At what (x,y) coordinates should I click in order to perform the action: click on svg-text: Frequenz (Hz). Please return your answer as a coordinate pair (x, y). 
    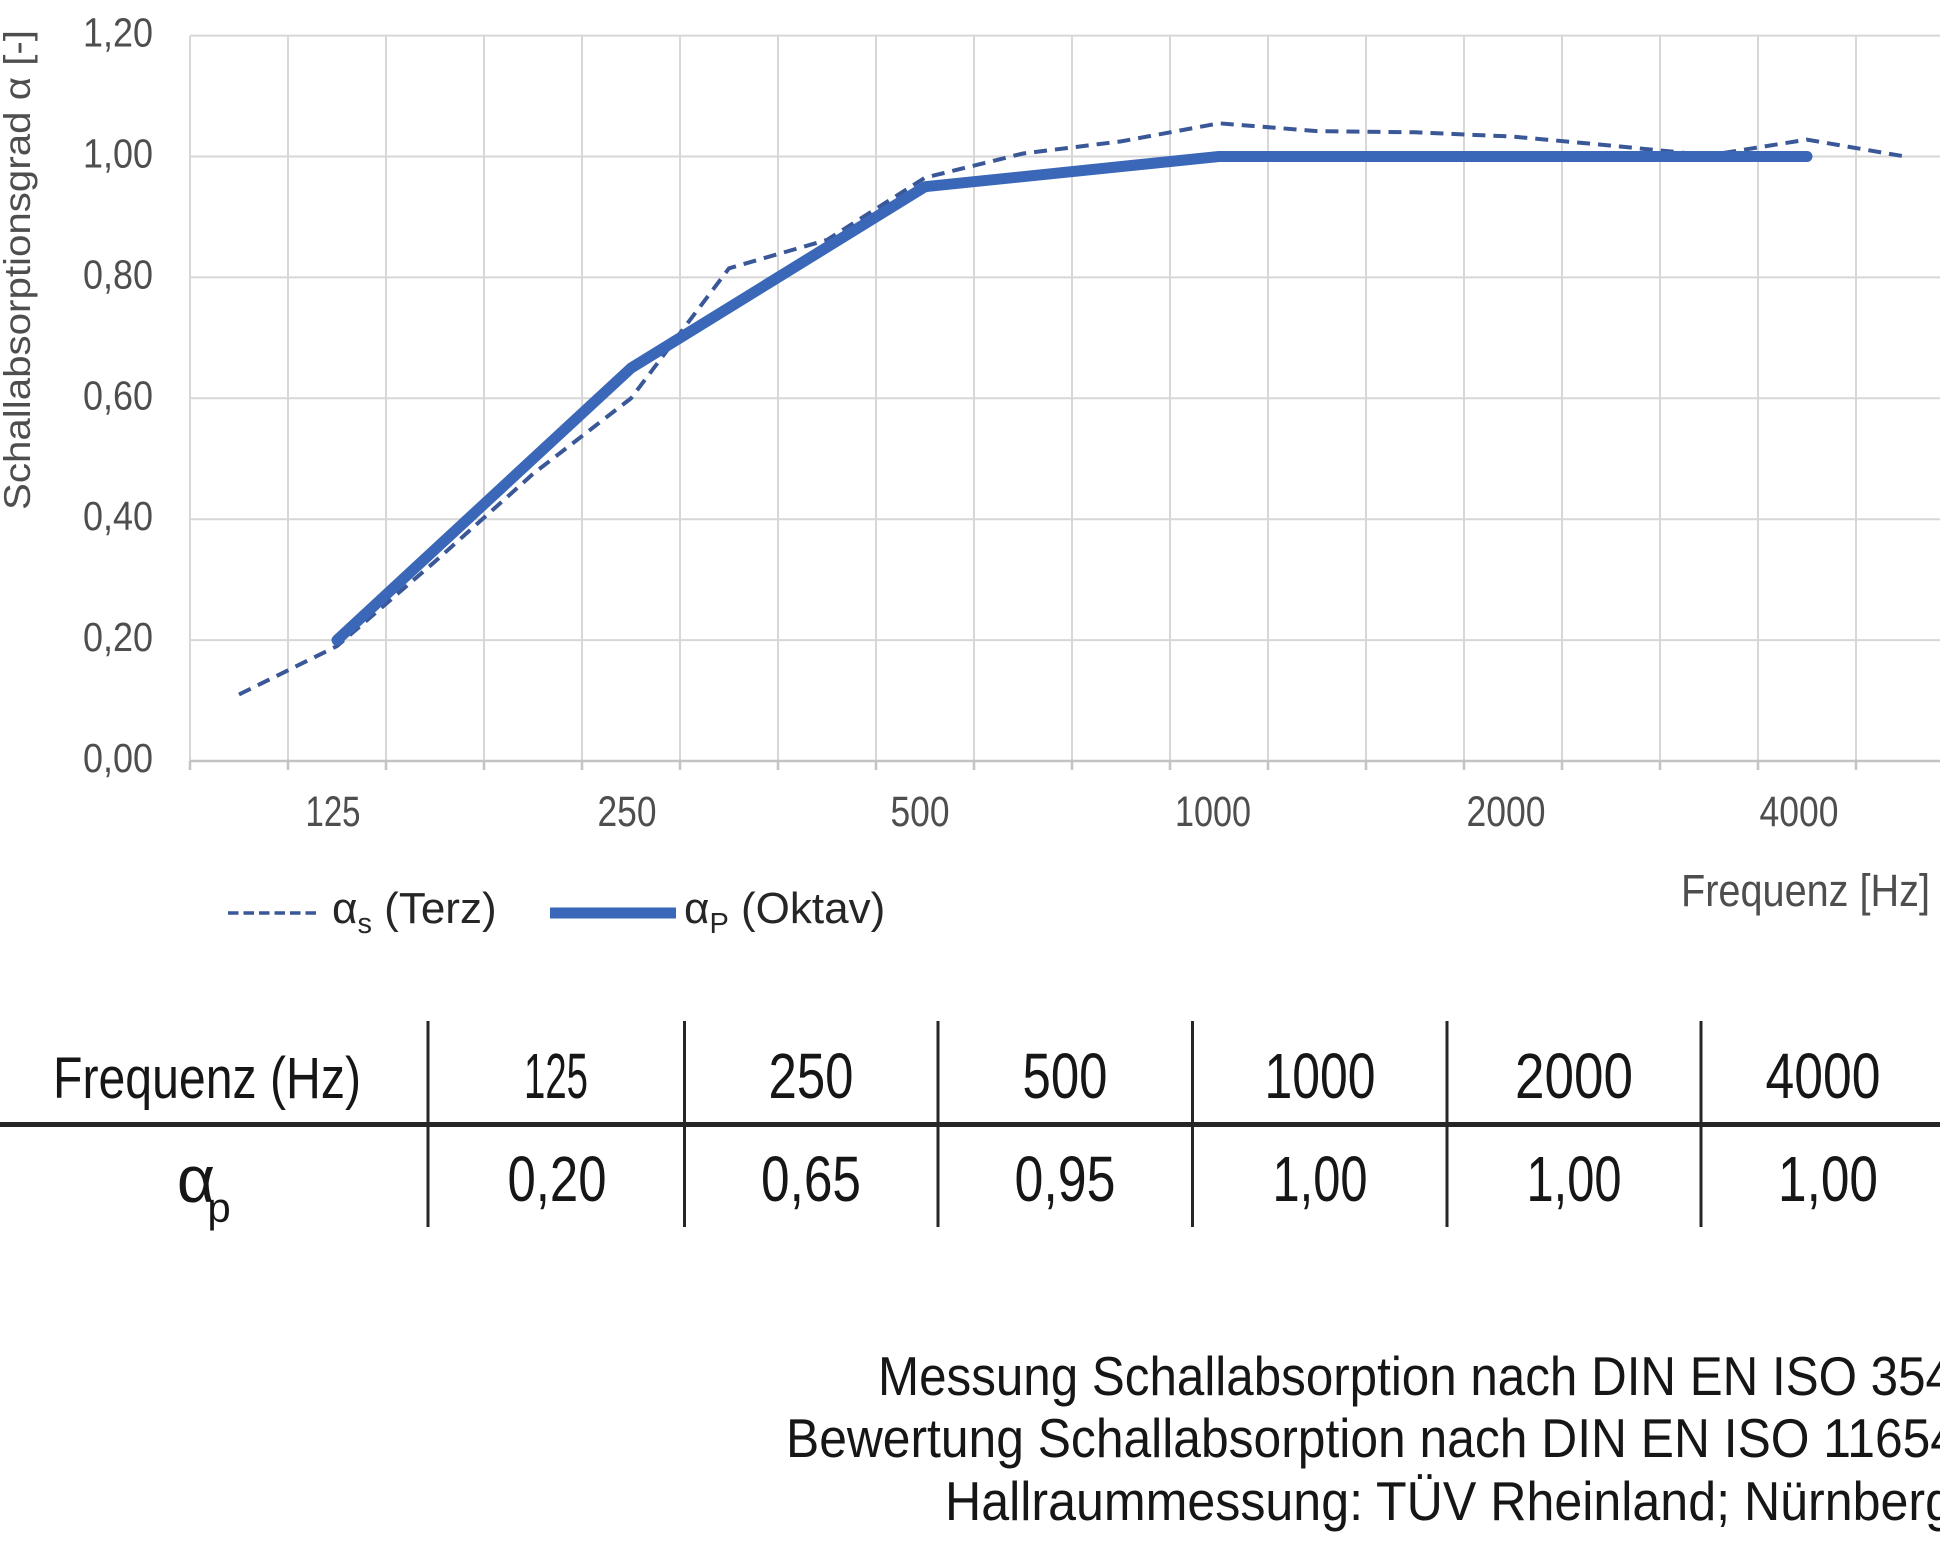
    Looking at the image, I should click on (207, 1078).